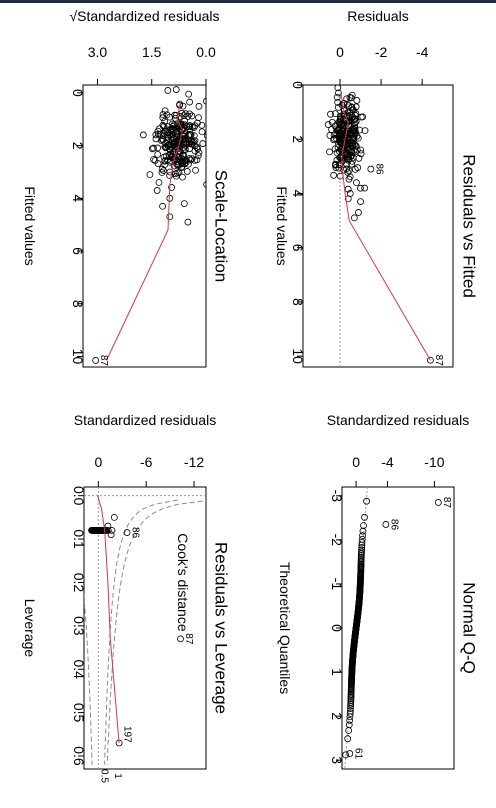 This screenshot has height=808, width=496. I want to click on y-tick-label: 0.0, so click(206, 52).